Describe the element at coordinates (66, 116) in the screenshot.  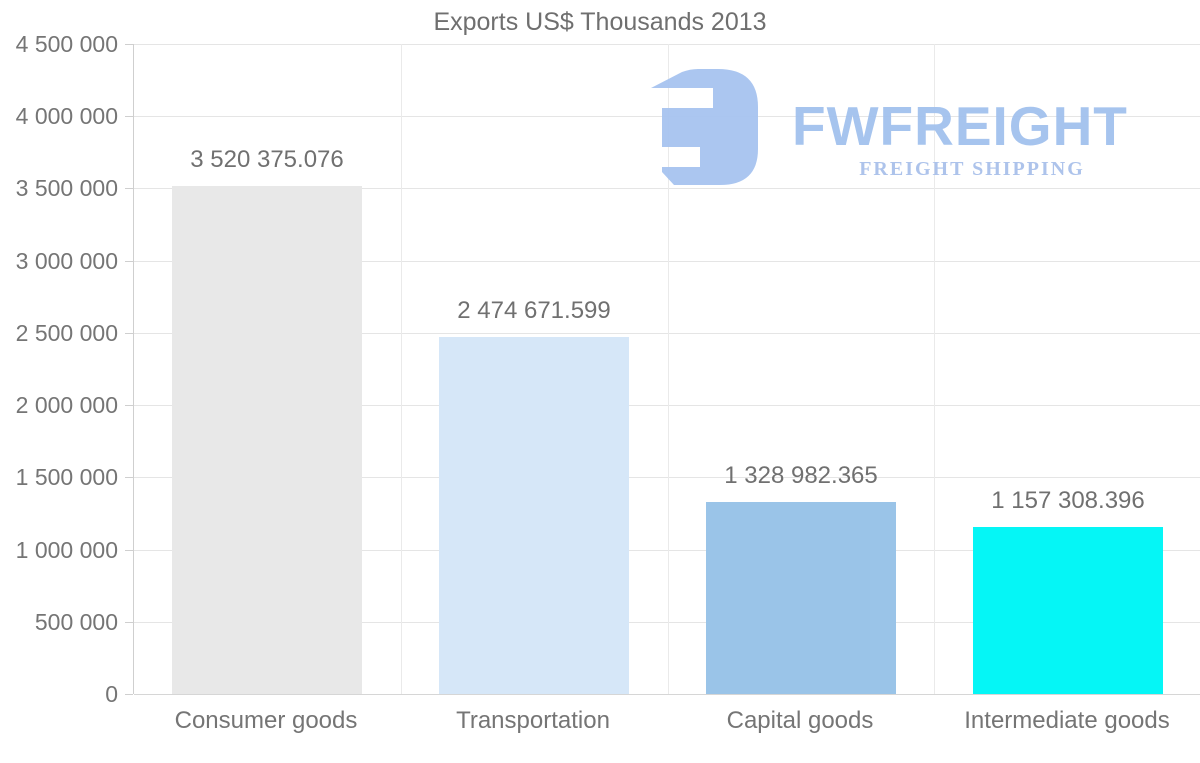
I see `y-tick-label: 4 000 000` at that location.